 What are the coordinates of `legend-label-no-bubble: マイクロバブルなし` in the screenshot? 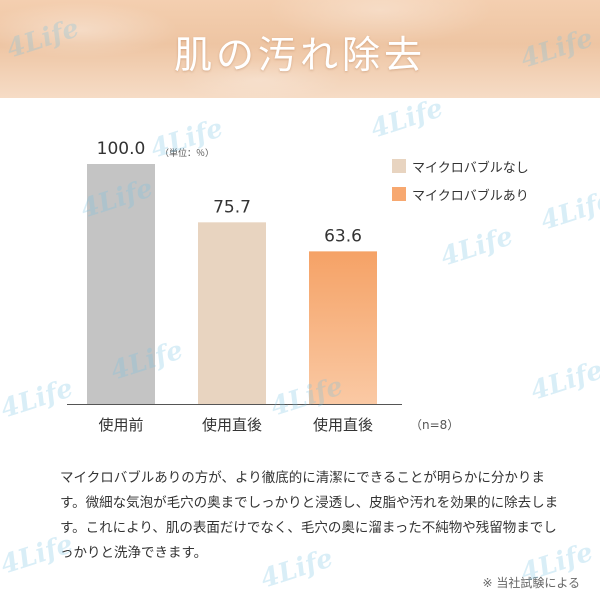 It's located at (470, 168).